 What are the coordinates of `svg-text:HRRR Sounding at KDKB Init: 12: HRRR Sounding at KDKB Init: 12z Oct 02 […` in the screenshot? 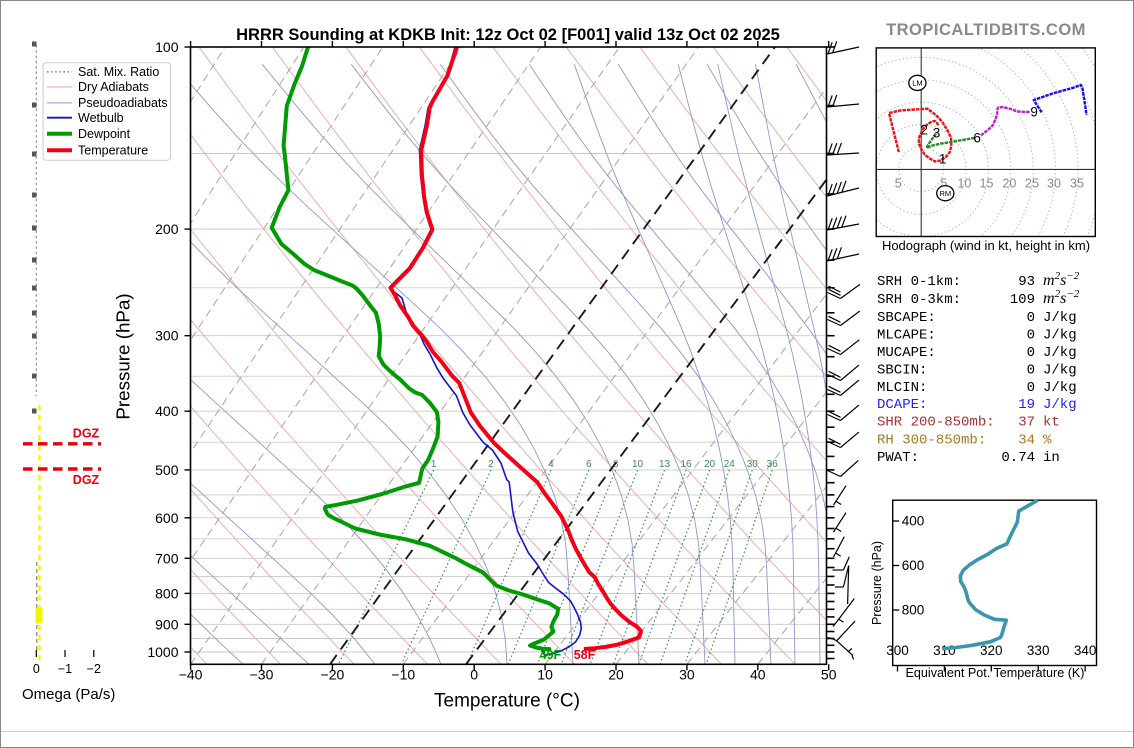 It's located at (508, 35).